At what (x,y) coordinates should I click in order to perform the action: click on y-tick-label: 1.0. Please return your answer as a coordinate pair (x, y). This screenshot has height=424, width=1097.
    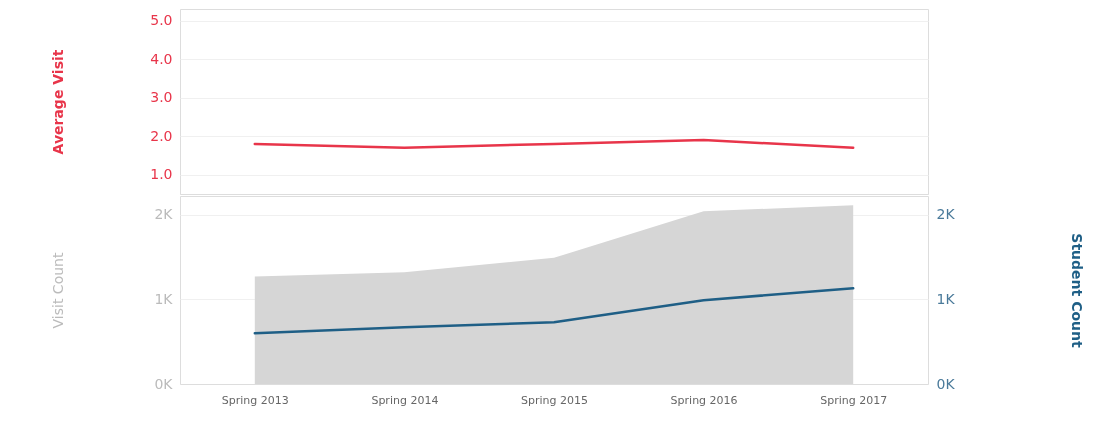
    Looking at the image, I should click on (161, 174).